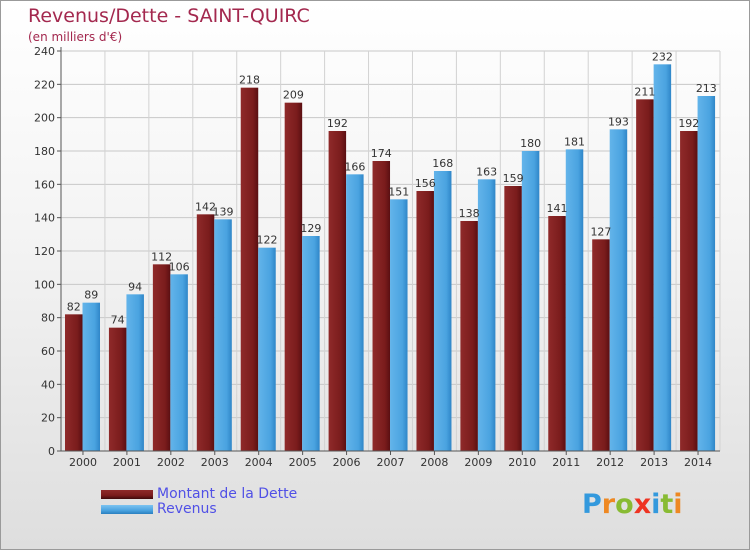 The width and height of the screenshot is (750, 550). I want to click on legend-label-dette: Montant de la Dette, so click(227, 494).